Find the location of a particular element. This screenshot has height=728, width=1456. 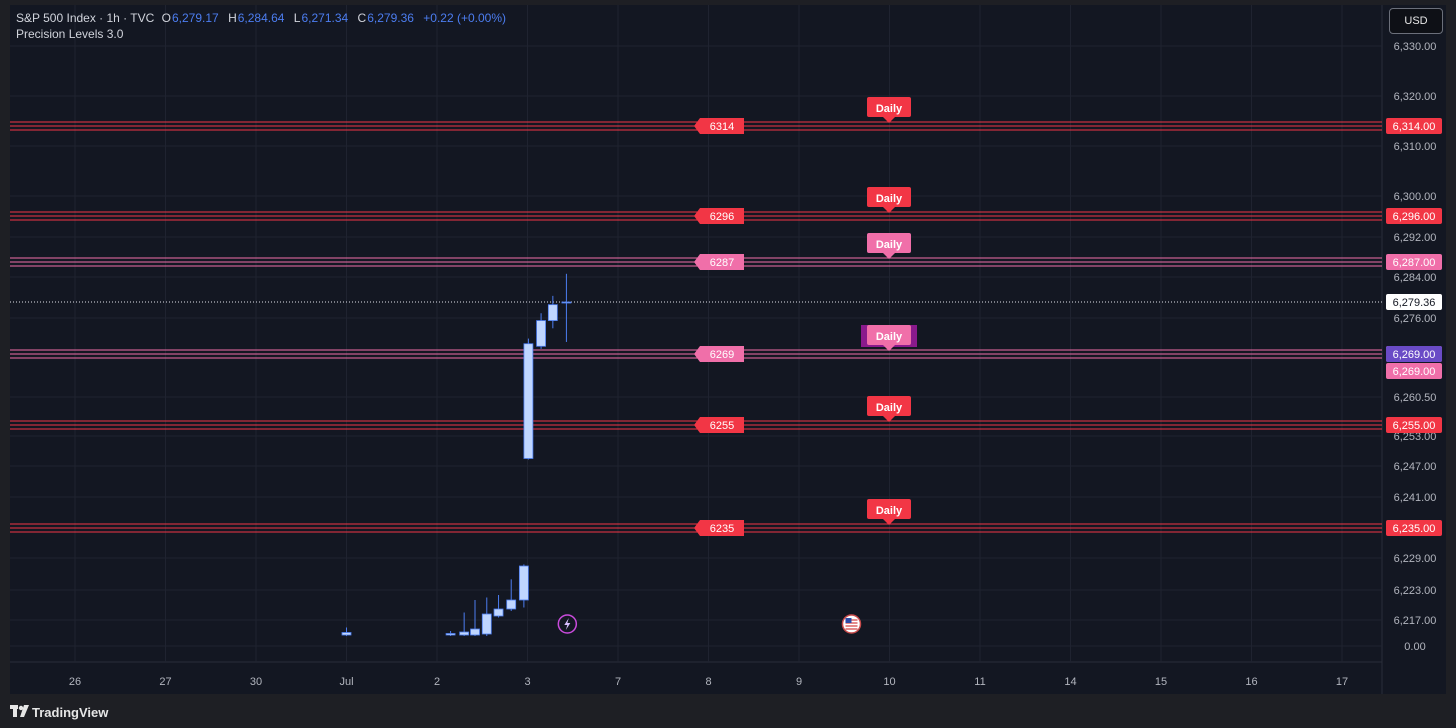

time-tick-label: 8 is located at coordinates (708, 682).